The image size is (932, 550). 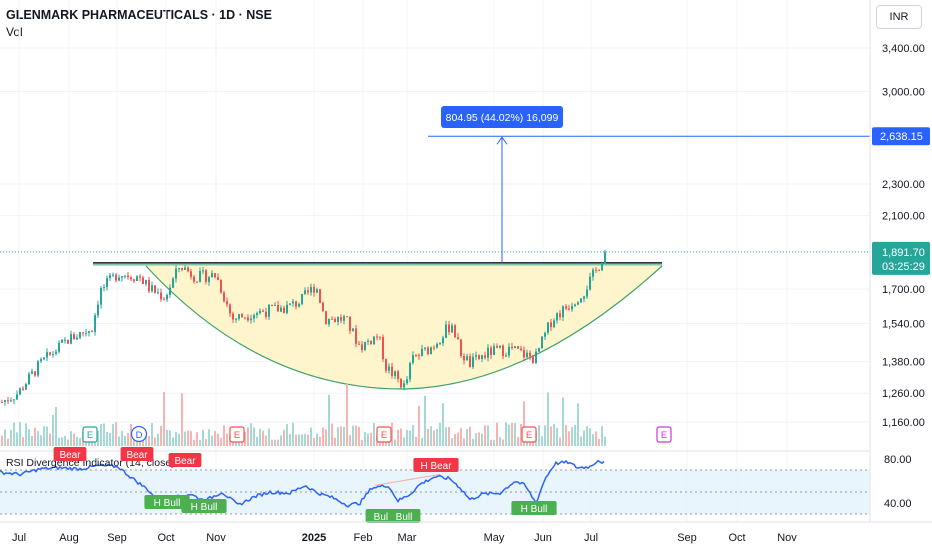 What do you see at coordinates (363, 538) in the screenshot?
I see `time-tick-label: Feb` at bounding box center [363, 538].